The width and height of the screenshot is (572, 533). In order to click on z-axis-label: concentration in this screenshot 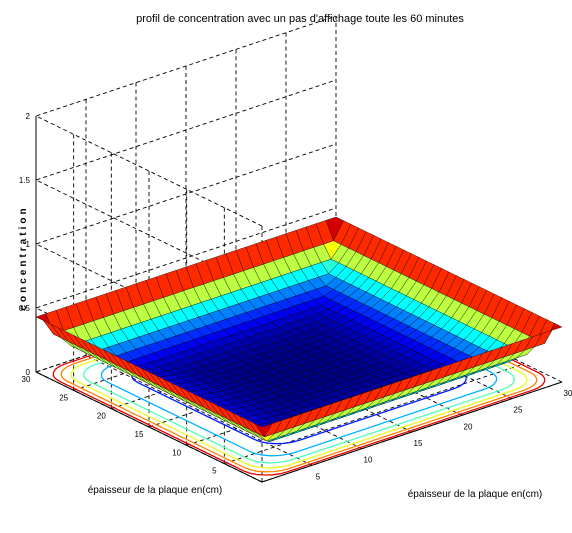, I will do `click(23, 257)`.